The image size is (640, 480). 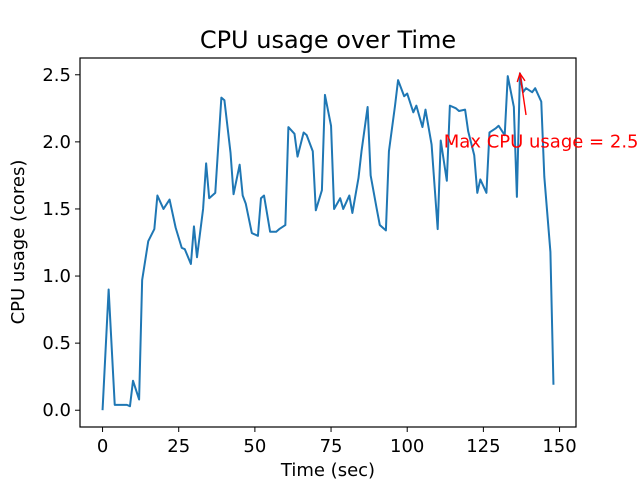 What do you see at coordinates (56, 142) in the screenshot?
I see `y-tick-label: 2.0` at bounding box center [56, 142].